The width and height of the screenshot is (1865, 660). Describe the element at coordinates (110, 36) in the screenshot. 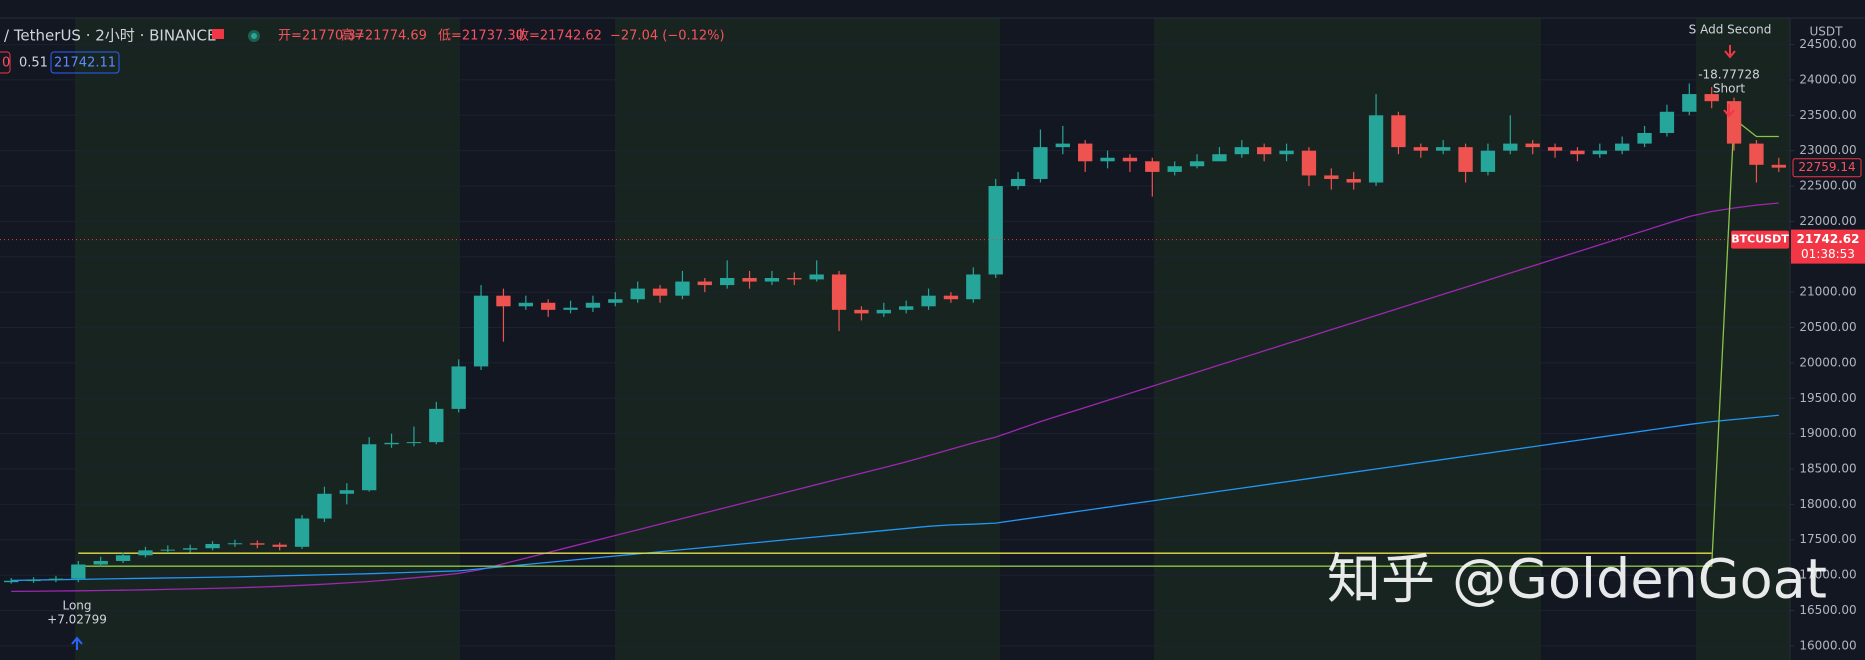

I see `symbol: / TetherUS · 2小时 · BINANCE` at that location.